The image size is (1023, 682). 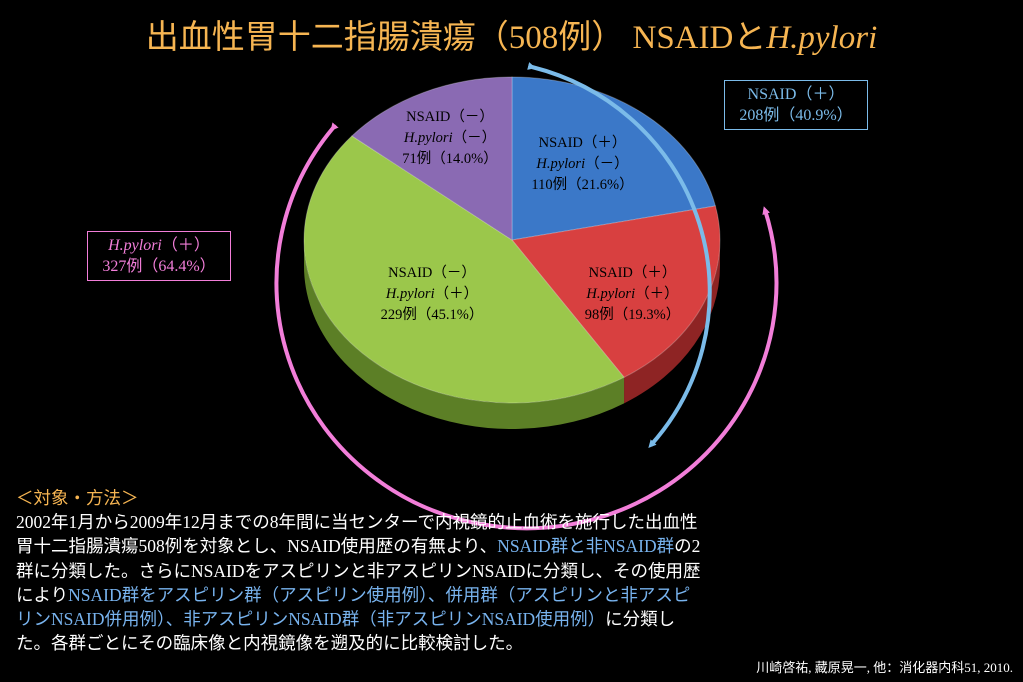 I want to click on methods-highlight: NSAID群と非NSAID群, so click(x=586, y=546).